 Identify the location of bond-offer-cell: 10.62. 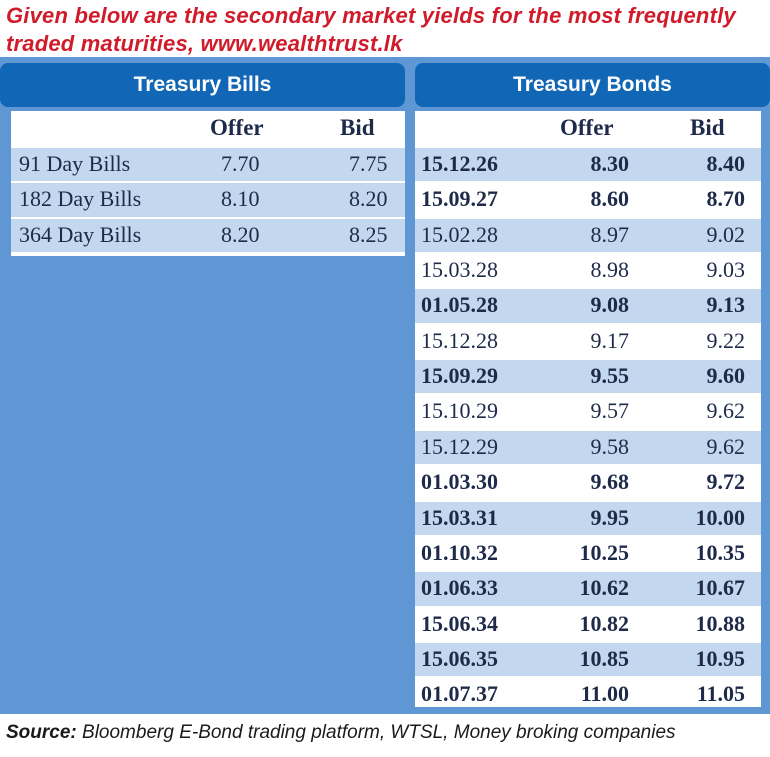
(604, 588).